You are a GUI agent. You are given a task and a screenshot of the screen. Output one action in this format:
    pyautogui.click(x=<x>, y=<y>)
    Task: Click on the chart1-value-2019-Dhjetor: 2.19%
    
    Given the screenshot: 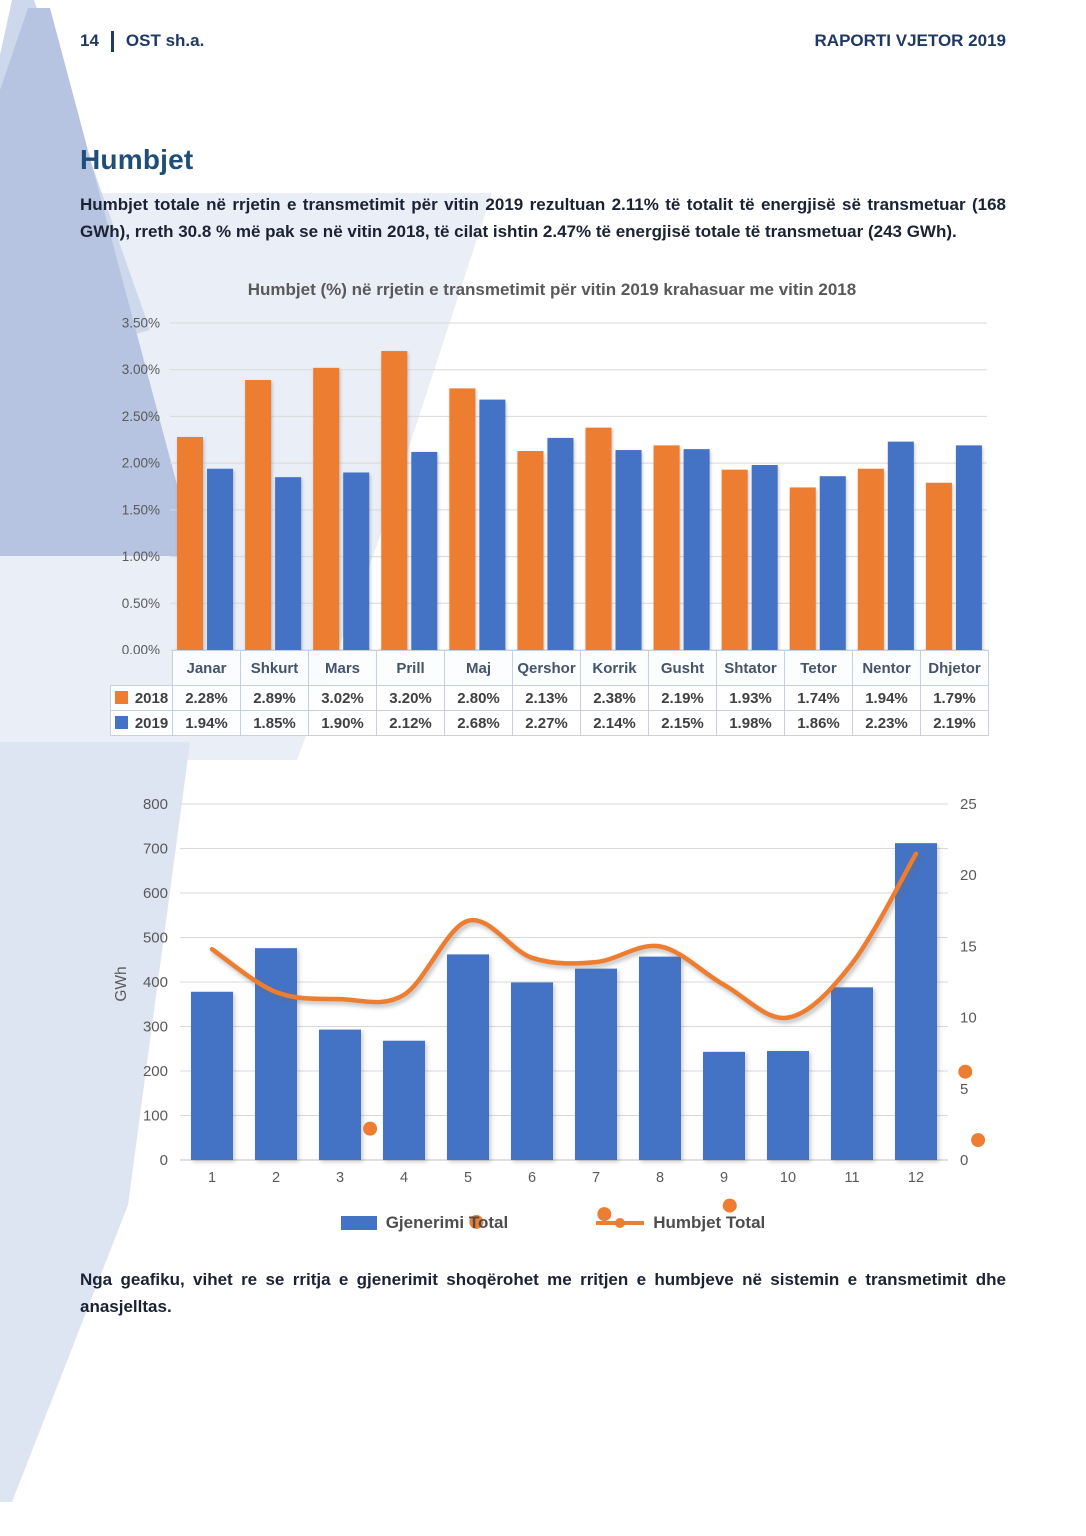 What is the action you would take?
    pyautogui.click(x=954, y=723)
    